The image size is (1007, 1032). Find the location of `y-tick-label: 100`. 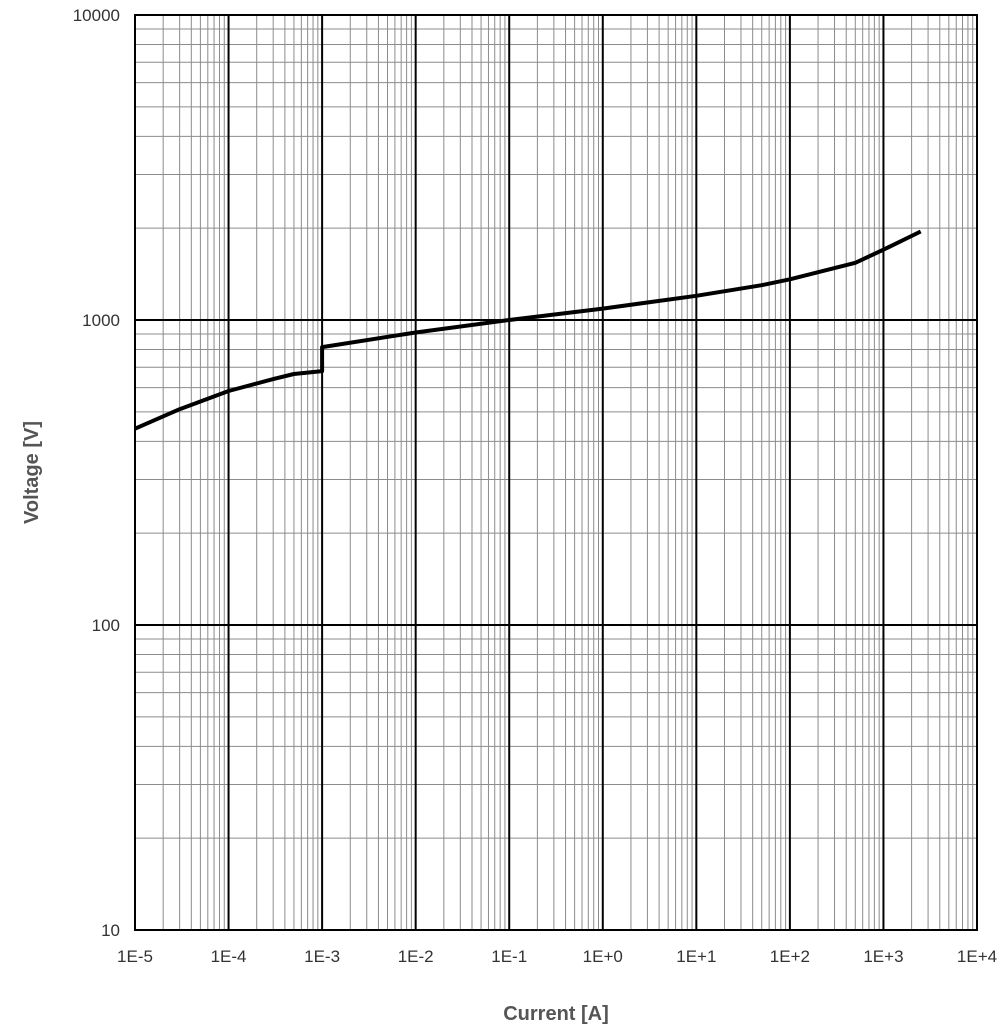

y-tick-label: 100 is located at coordinates (106, 625).